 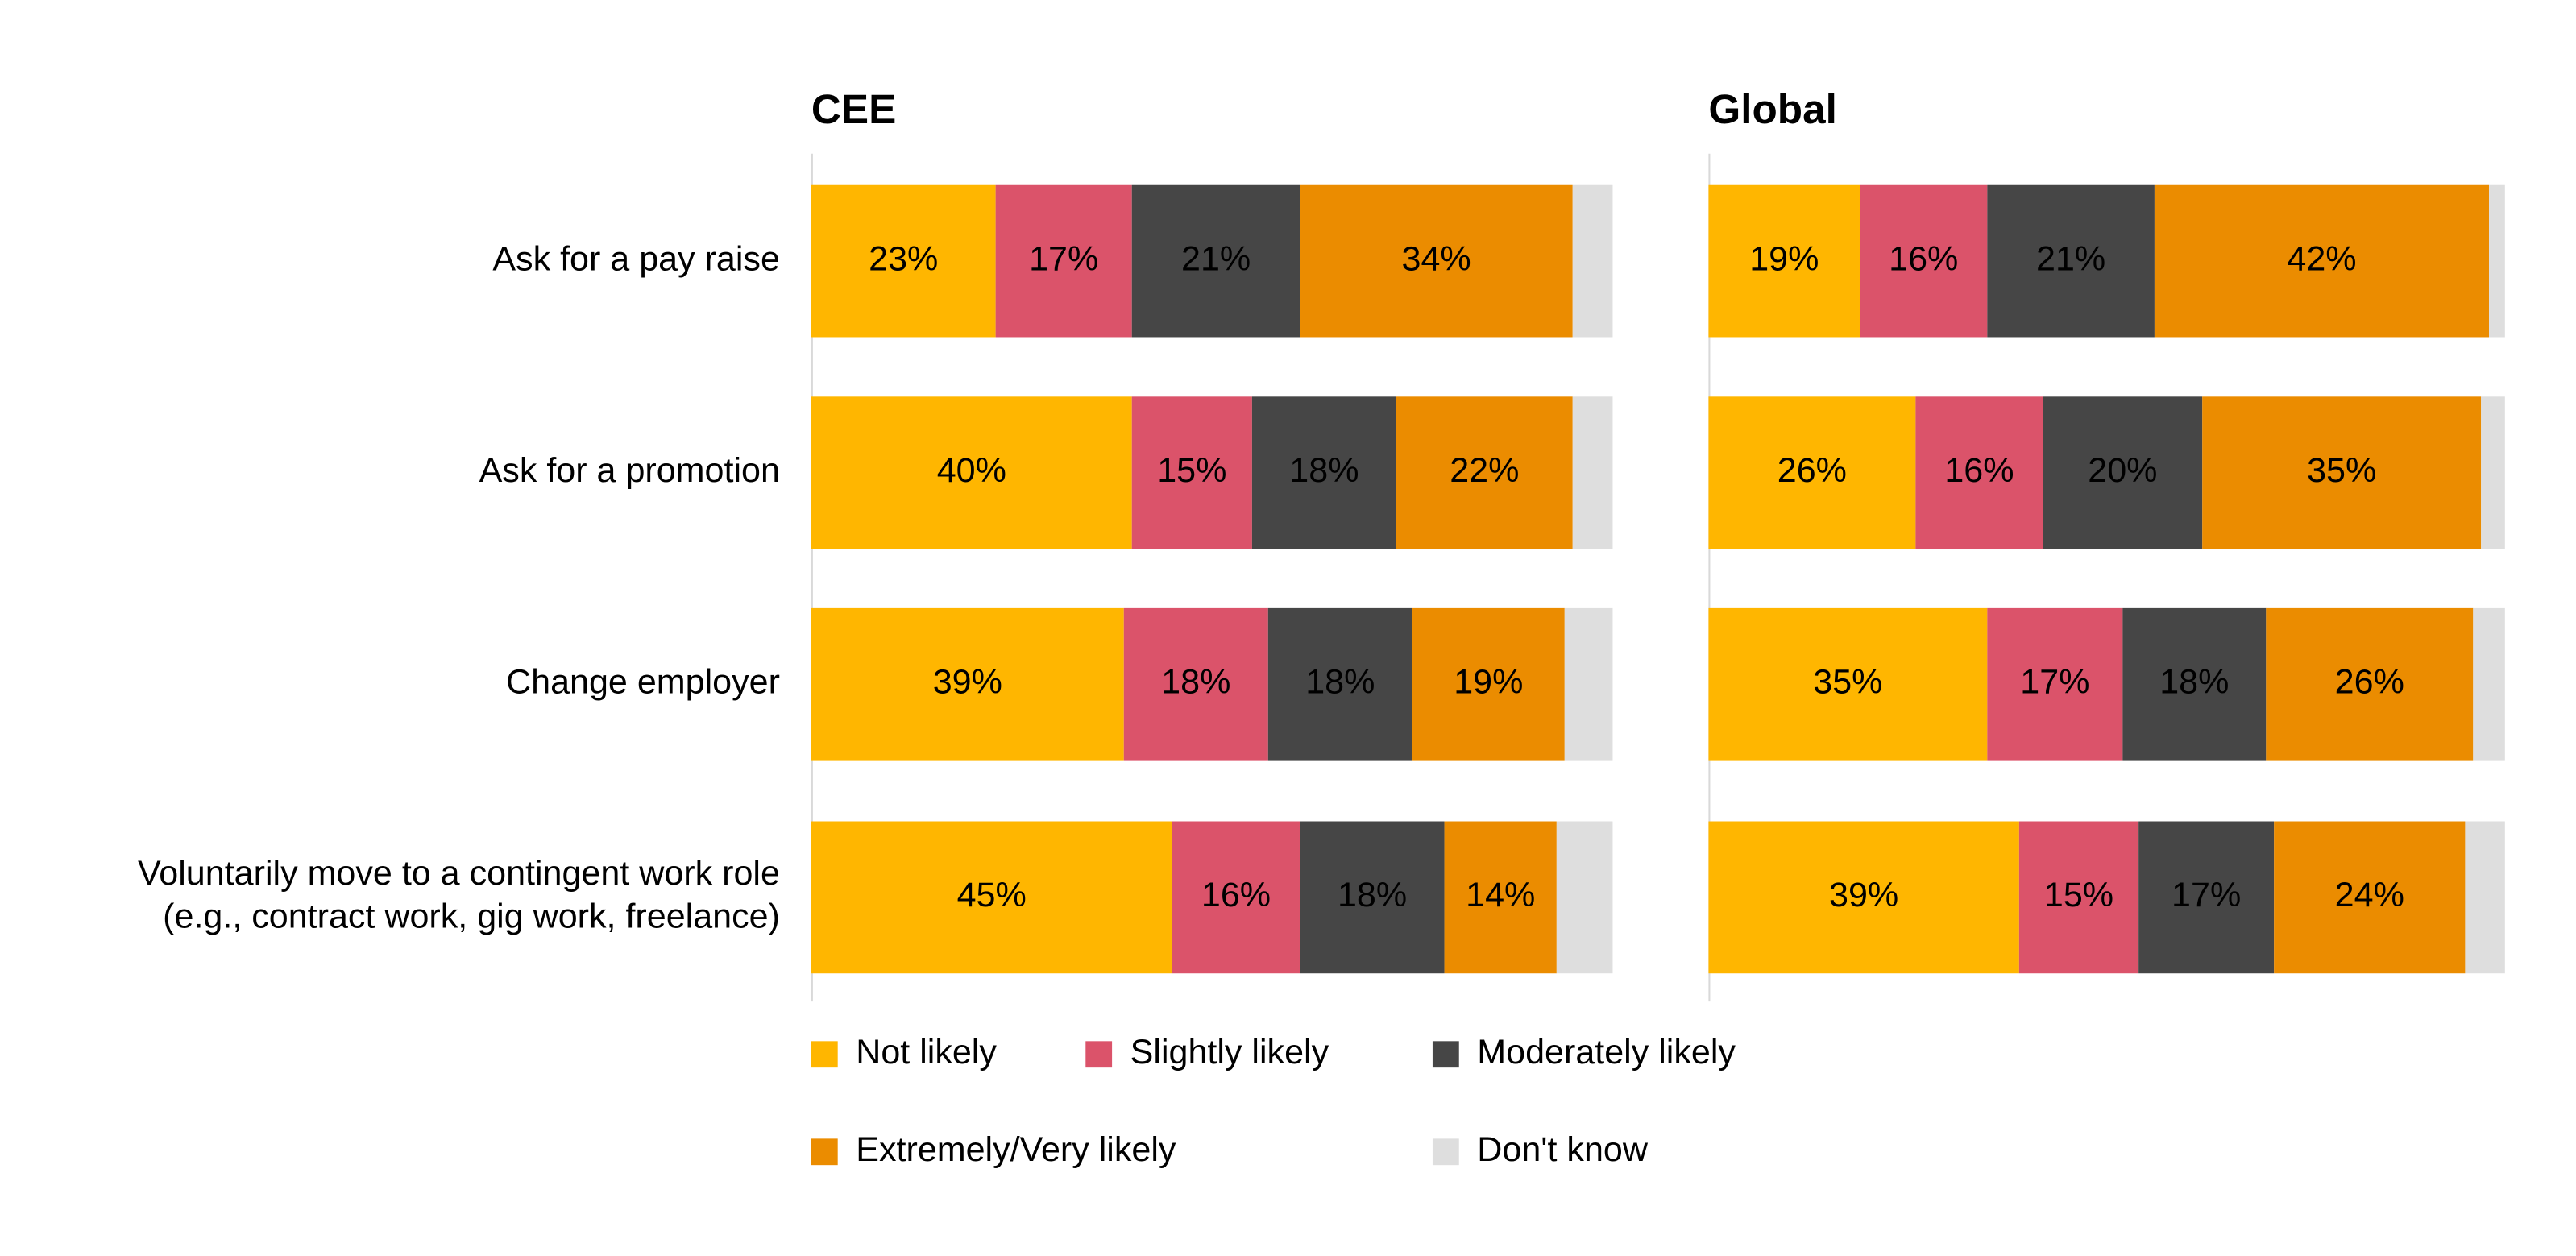 What do you see at coordinates (853, 109) in the screenshot?
I see `panel-title: CEE` at bounding box center [853, 109].